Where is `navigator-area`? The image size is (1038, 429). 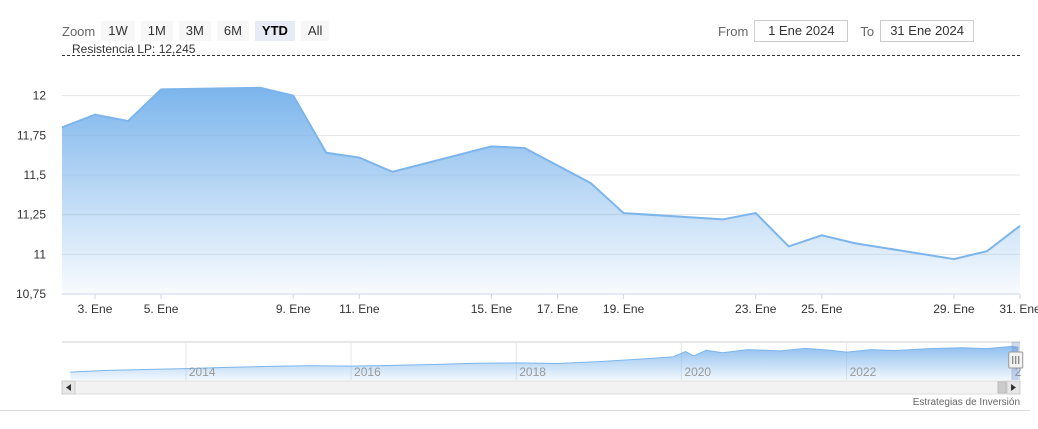
navigator-area is located at coordinates (544, 363).